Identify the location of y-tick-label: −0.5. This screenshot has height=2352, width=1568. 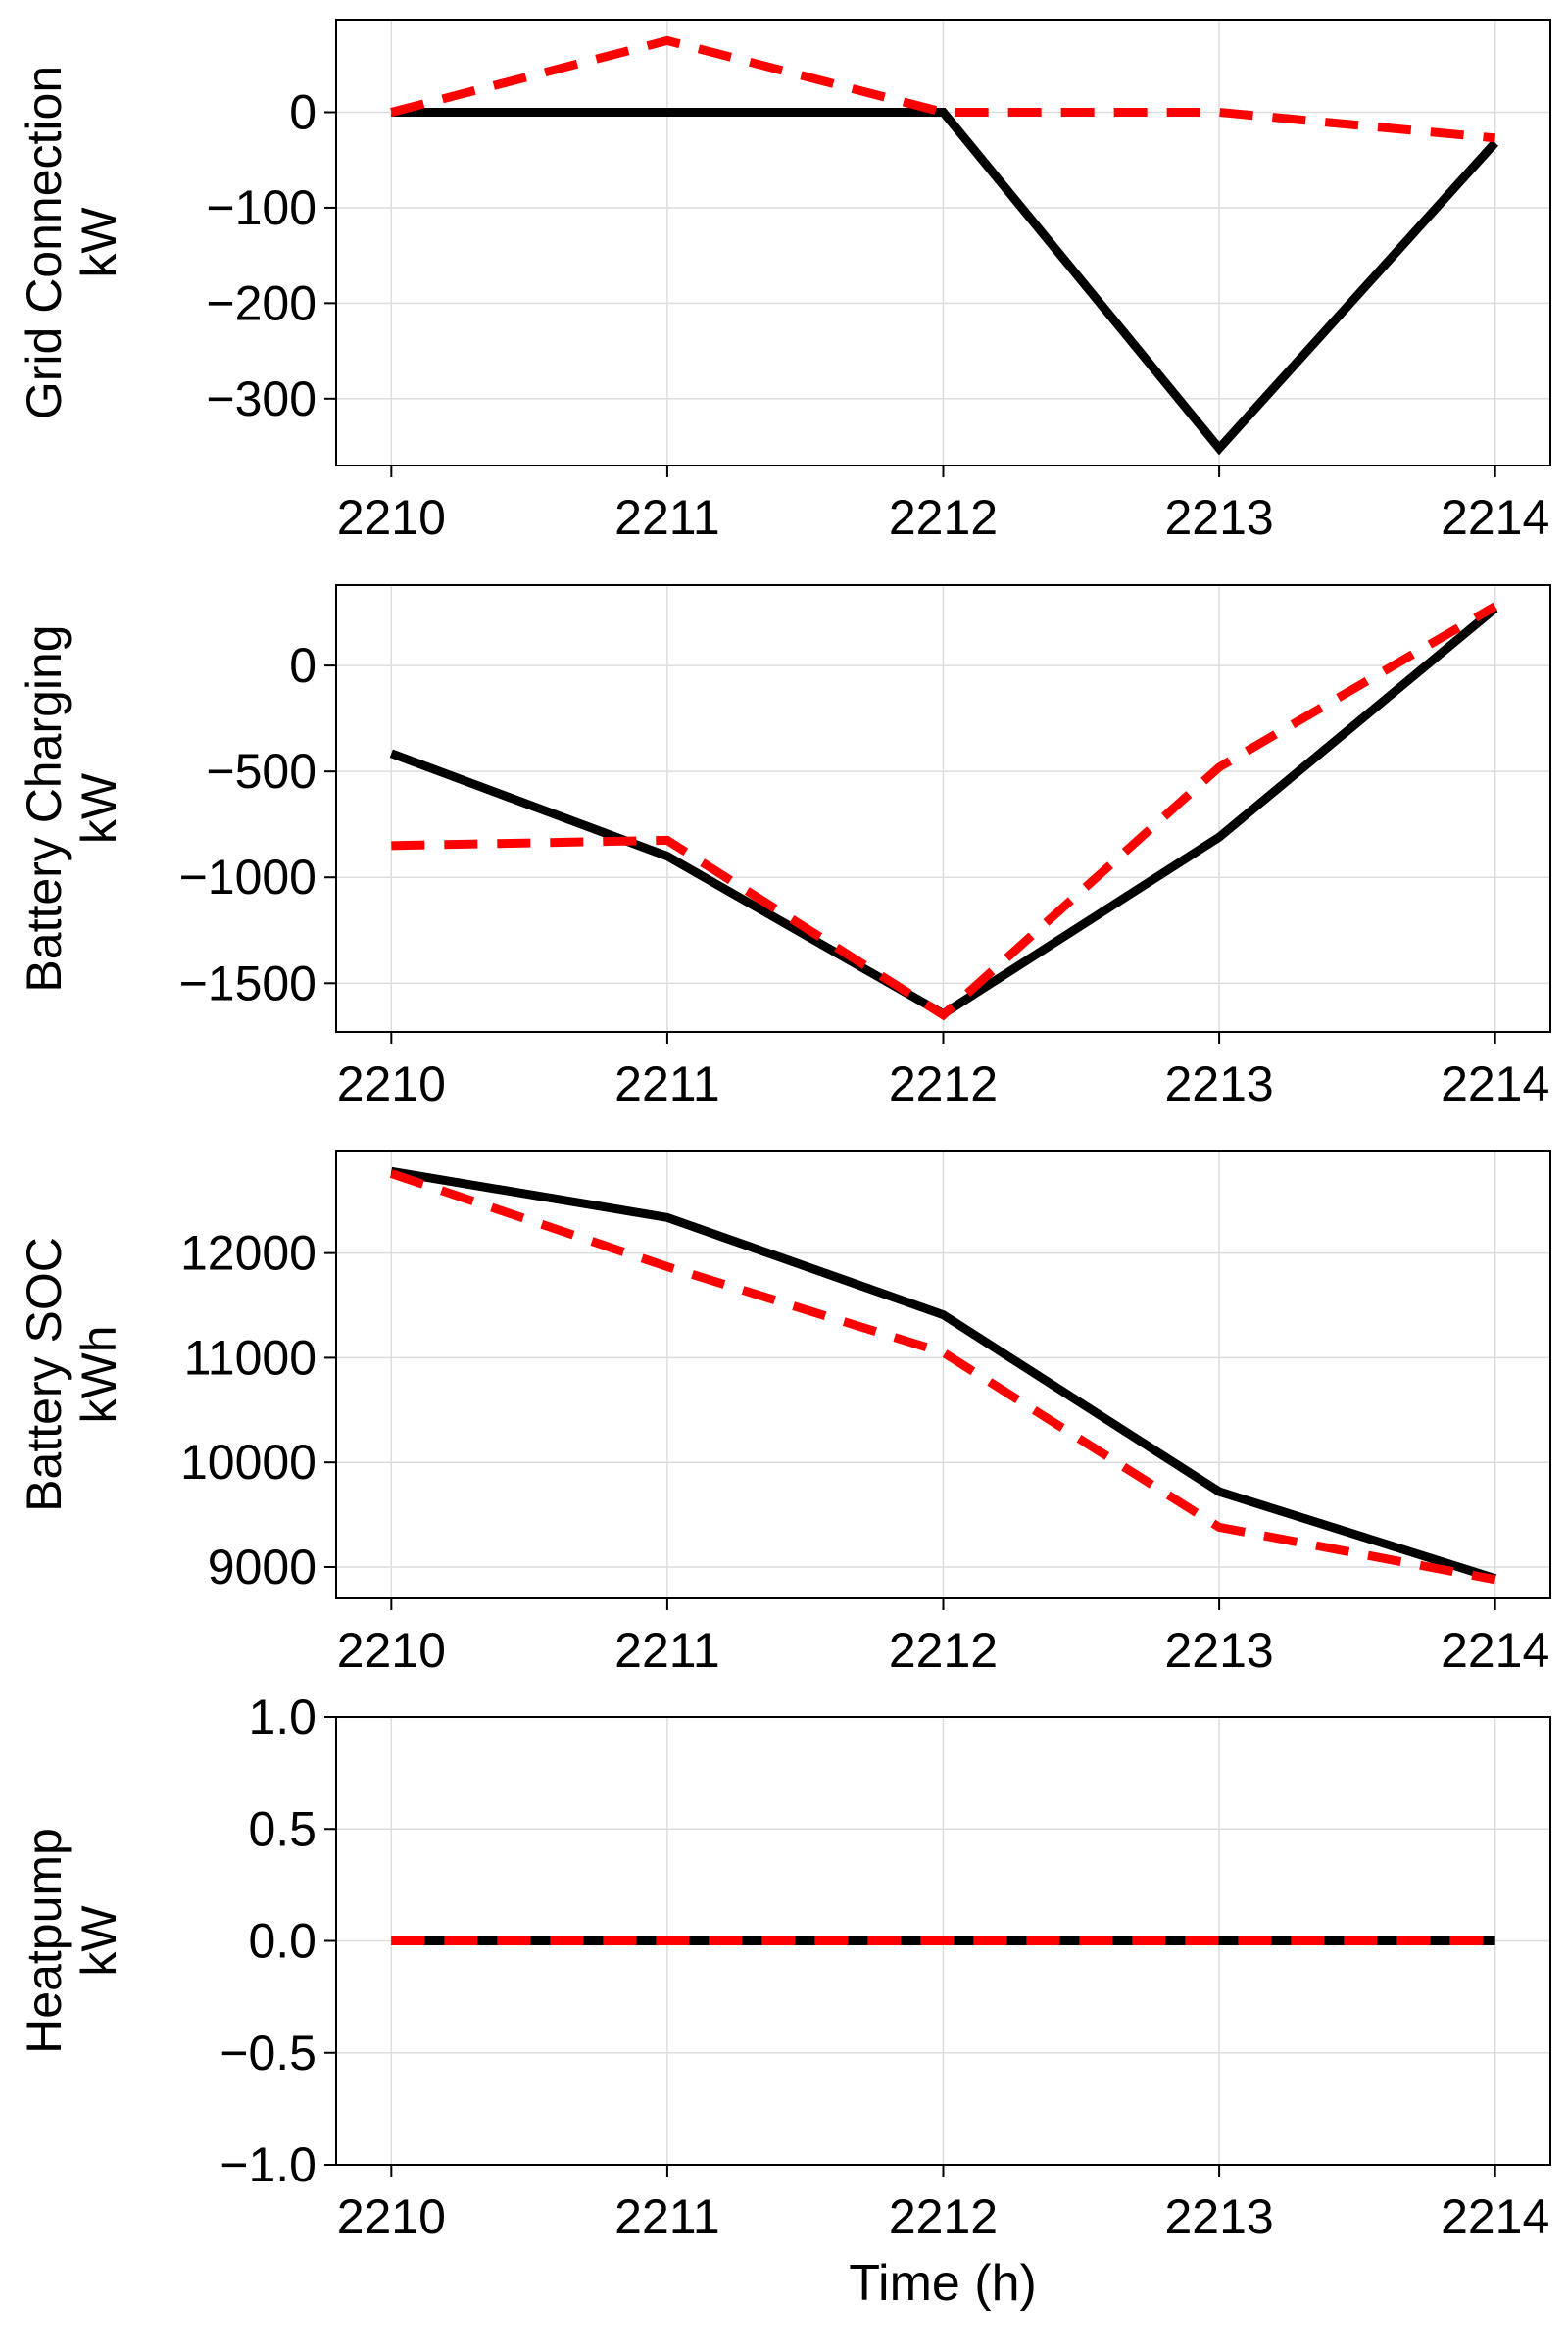
(268, 2053).